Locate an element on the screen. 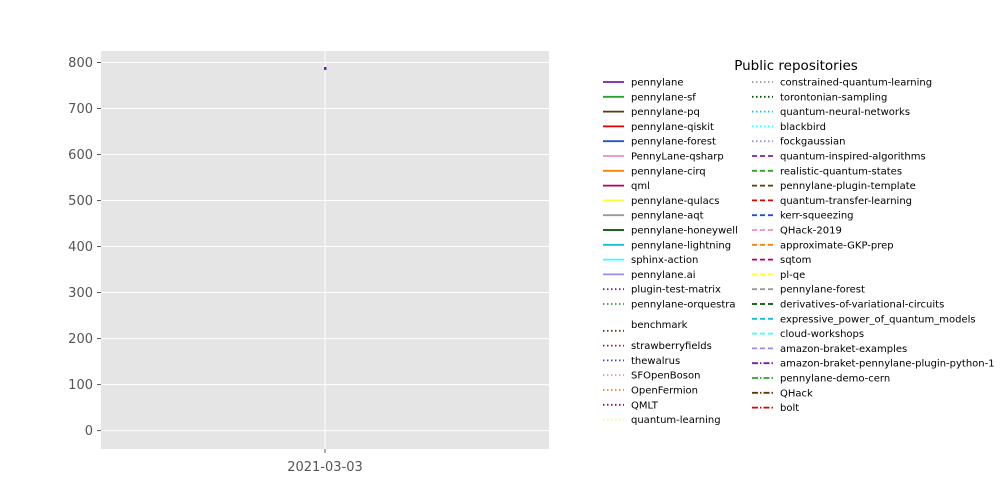 The width and height of the screenshot is (1000, 500). legend-label-3: pennylane-qiskit is located at coordinates (672, 127).